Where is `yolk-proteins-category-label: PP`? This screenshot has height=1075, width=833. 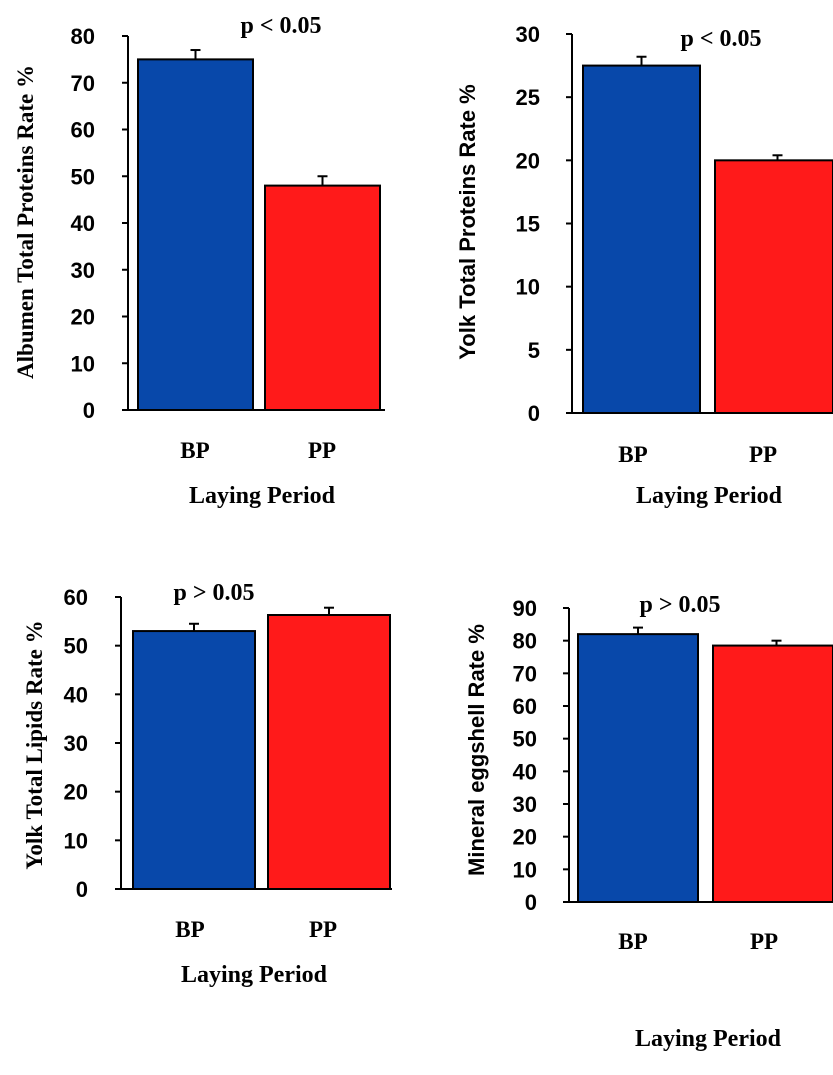
yolk-proteins-category-label: PP is located at coordinates (763, 454).